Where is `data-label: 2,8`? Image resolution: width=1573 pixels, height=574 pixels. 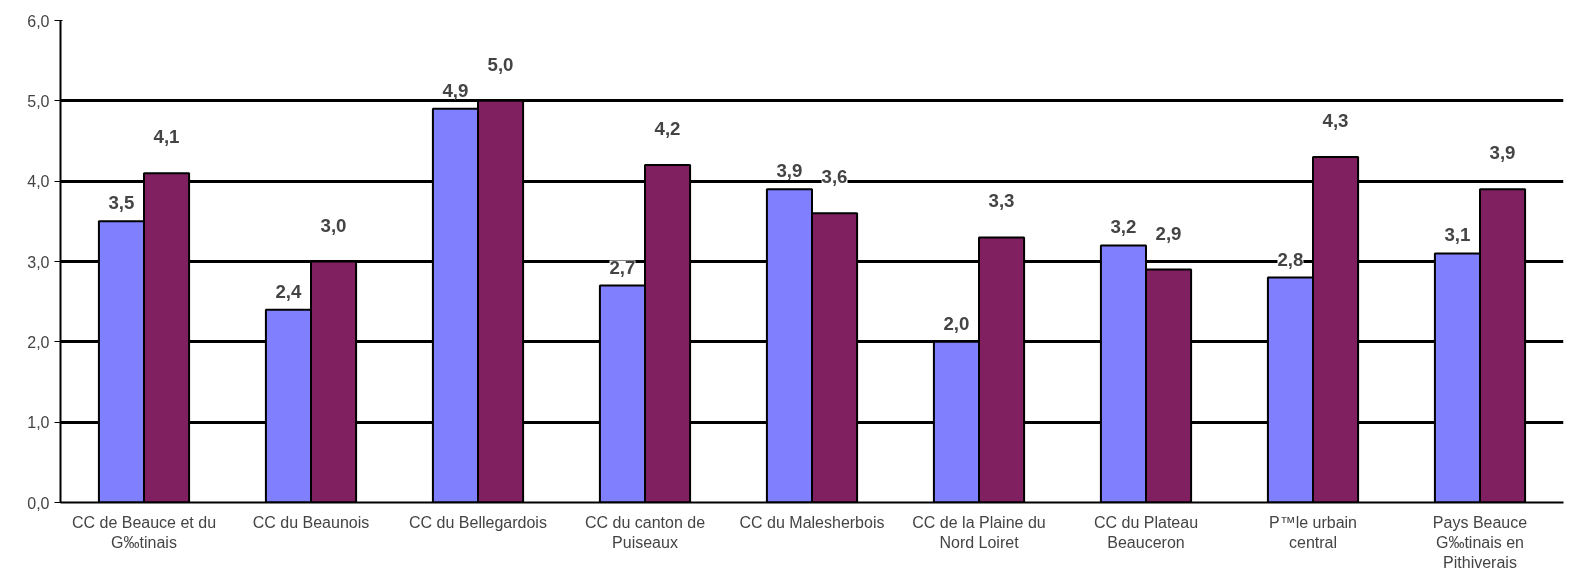
data-label: 2,8 is located at coordinates (1290, 259).